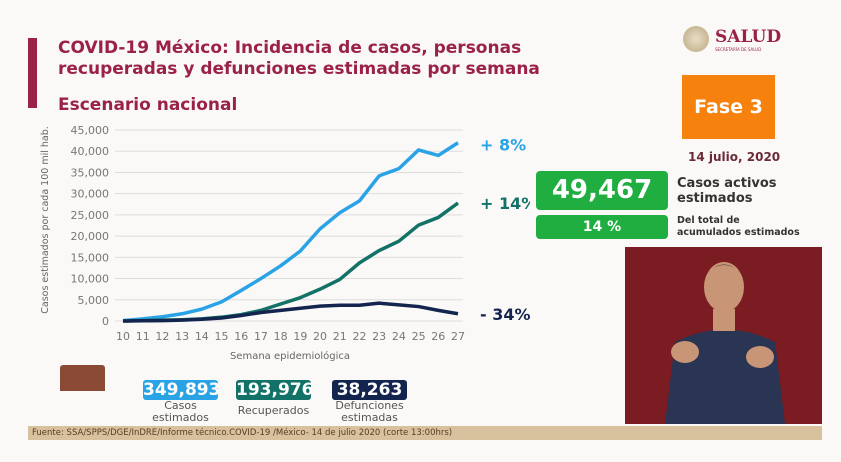  Describe the element at coordinates (738, 226) in the screenshot. I see `active-percent-label: Del total de acumulados estimados` at that location.